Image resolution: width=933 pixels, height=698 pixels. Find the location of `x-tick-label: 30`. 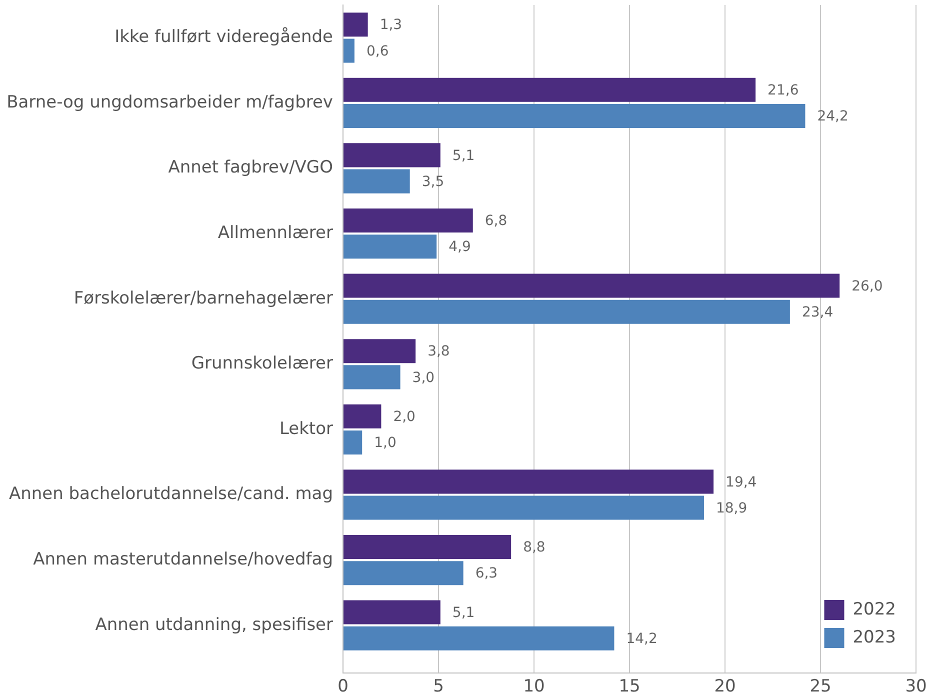

x-tick-label: 30 is located at coordinates (916, 686).